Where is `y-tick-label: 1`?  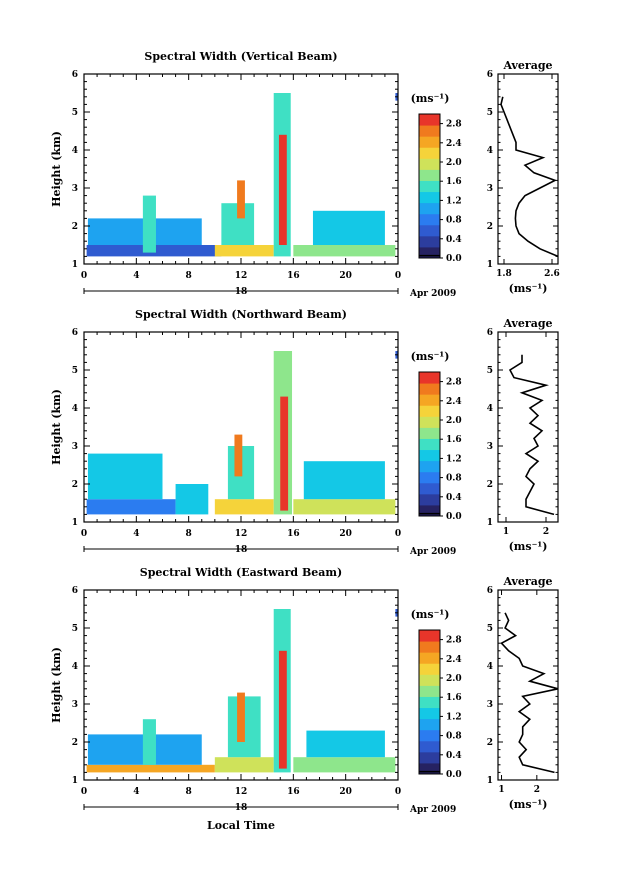 y-tick-label: 1 is located at coordinates (75, 781).